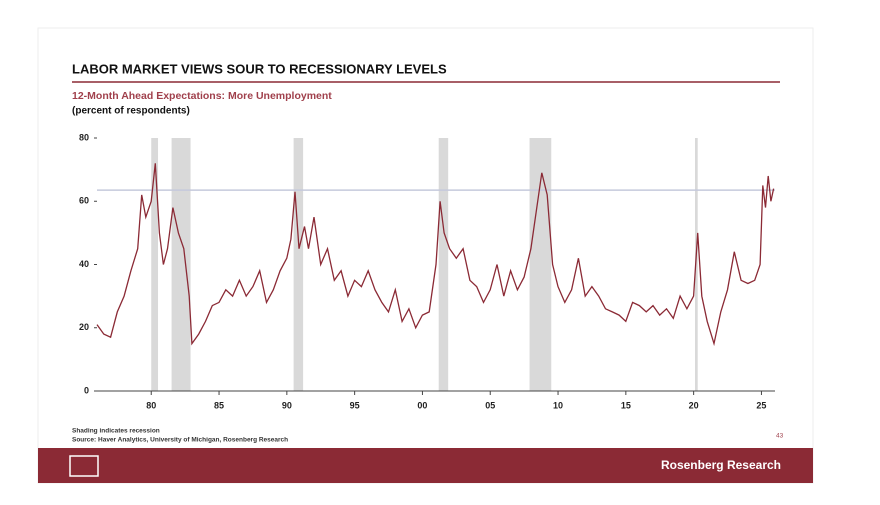 The height and width of the screenshot is (505, 880). What do you see at coordinates (425, 465) in the screenshot?
I see `footer-bar` at bounding box center [425, 465].